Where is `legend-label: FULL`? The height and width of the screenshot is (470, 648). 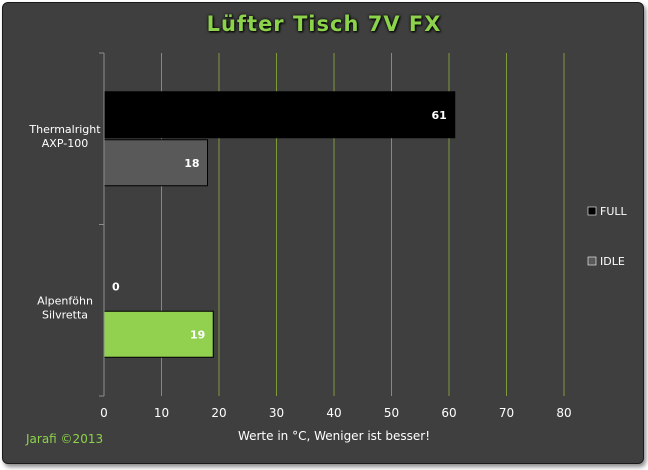
legend-label: FULL is located at coordinates (614, 211).